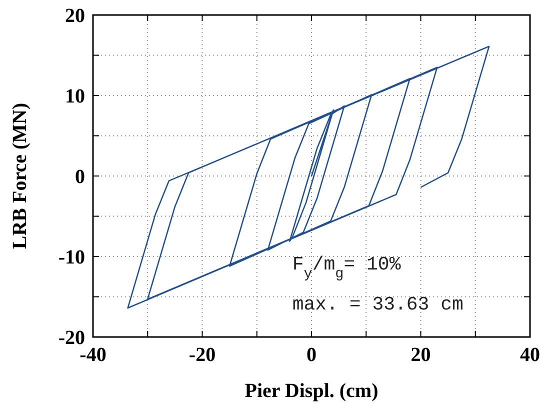 This screenshot has height=409, width=544. Describe the element at coordinates (347, 267) in the screenshot. I see `annotation: F$_{y}$/m$_{g}$= 10%` at that location.